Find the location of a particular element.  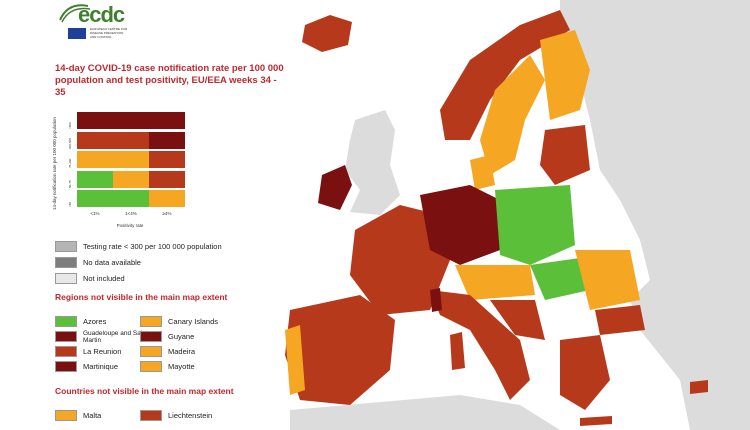

corsica is located at coordinates (436, 300).